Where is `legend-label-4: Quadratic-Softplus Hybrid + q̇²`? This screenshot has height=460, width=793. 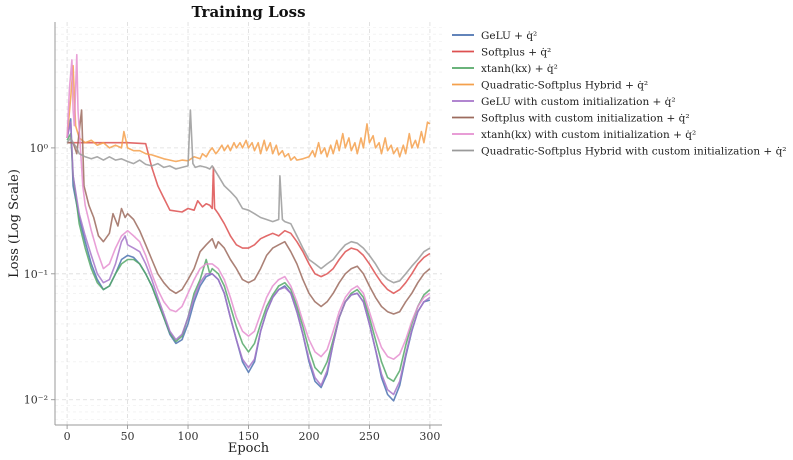 legend-label-4: Quadratic-Softplus Hybrid + q̇² is located at coordinates (564, 85).